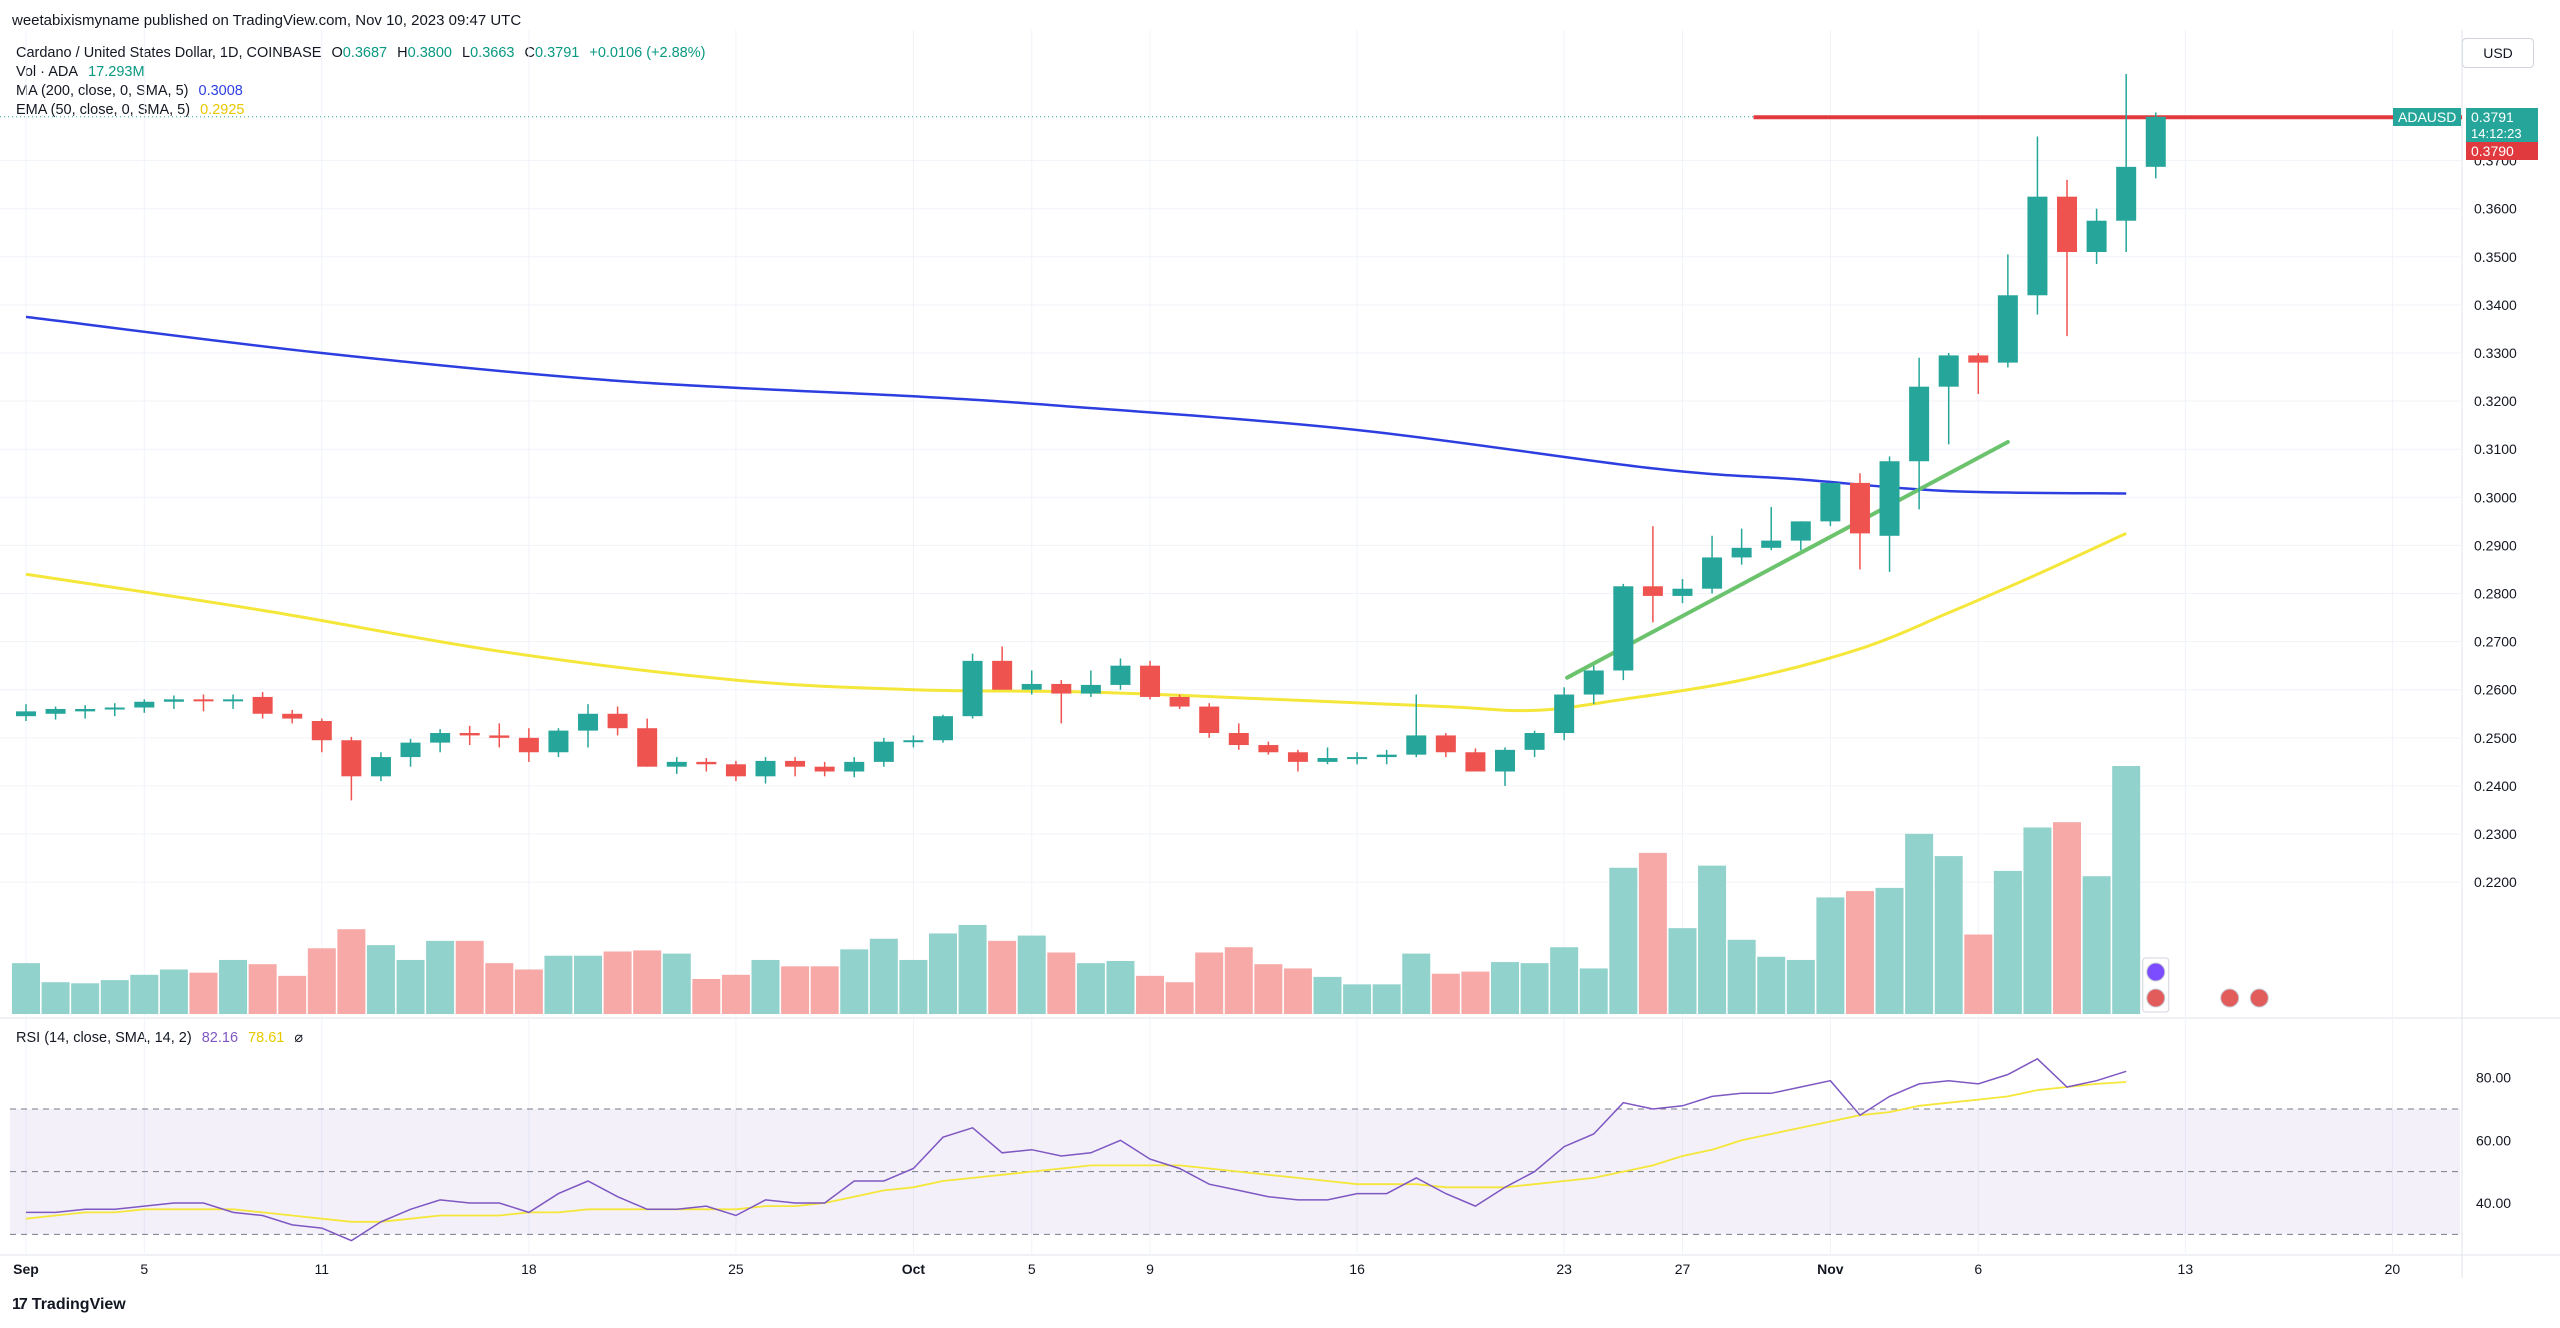 The width and height of the screenshot is (2560, 1328). I want to click on countdown-label: 14:12:23, so click(2502, 133).